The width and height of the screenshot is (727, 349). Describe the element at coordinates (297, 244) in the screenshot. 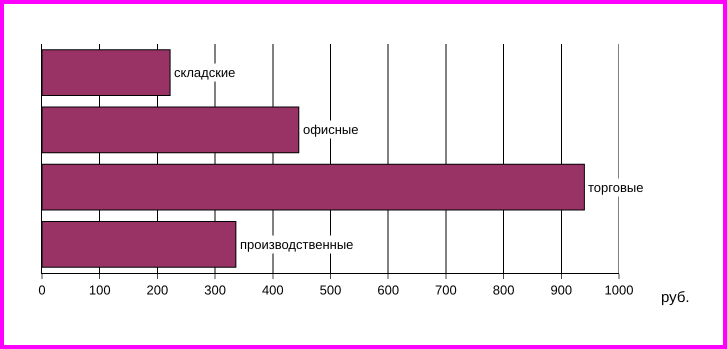

I see `y-tick-label: производственные` at that location.